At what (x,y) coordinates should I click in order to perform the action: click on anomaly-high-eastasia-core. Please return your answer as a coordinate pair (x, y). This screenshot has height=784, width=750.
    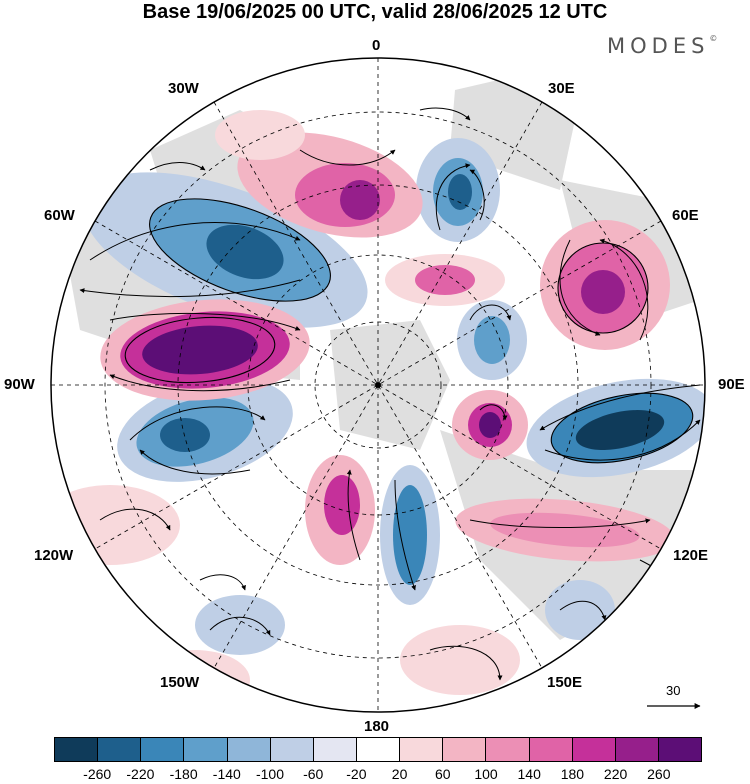
    Looking at the image, I should click on (565, 530).